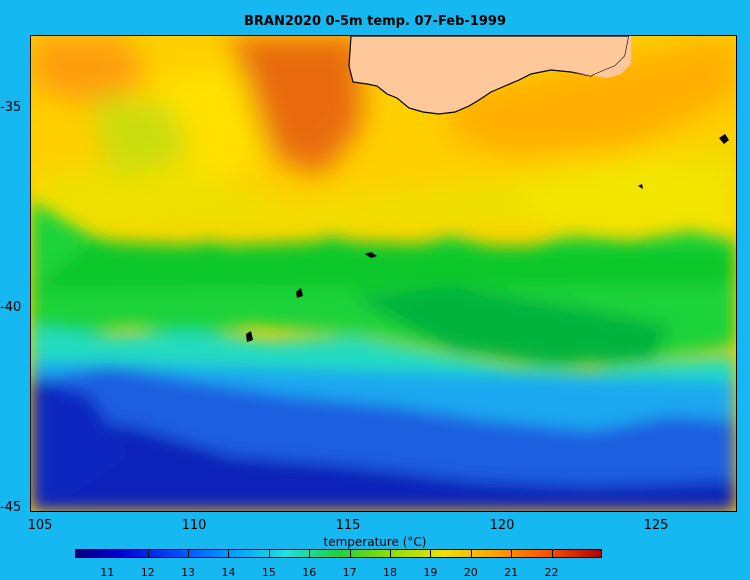 The height and width of the screenshot is (580, 750). What do you see at coordinates (374, 21) in the screenshot?
I see `map-title: BRAN2020 0-5m temp. 07-Feb-1999` at bounding box center [374, 21].